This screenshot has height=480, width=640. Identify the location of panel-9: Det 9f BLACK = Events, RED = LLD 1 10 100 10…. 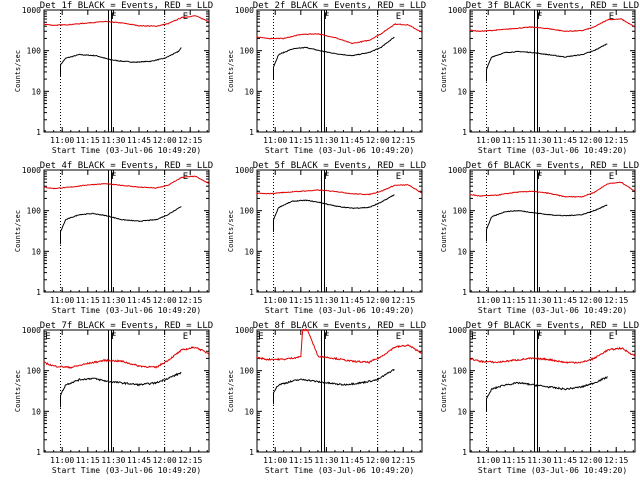
(539, 398).